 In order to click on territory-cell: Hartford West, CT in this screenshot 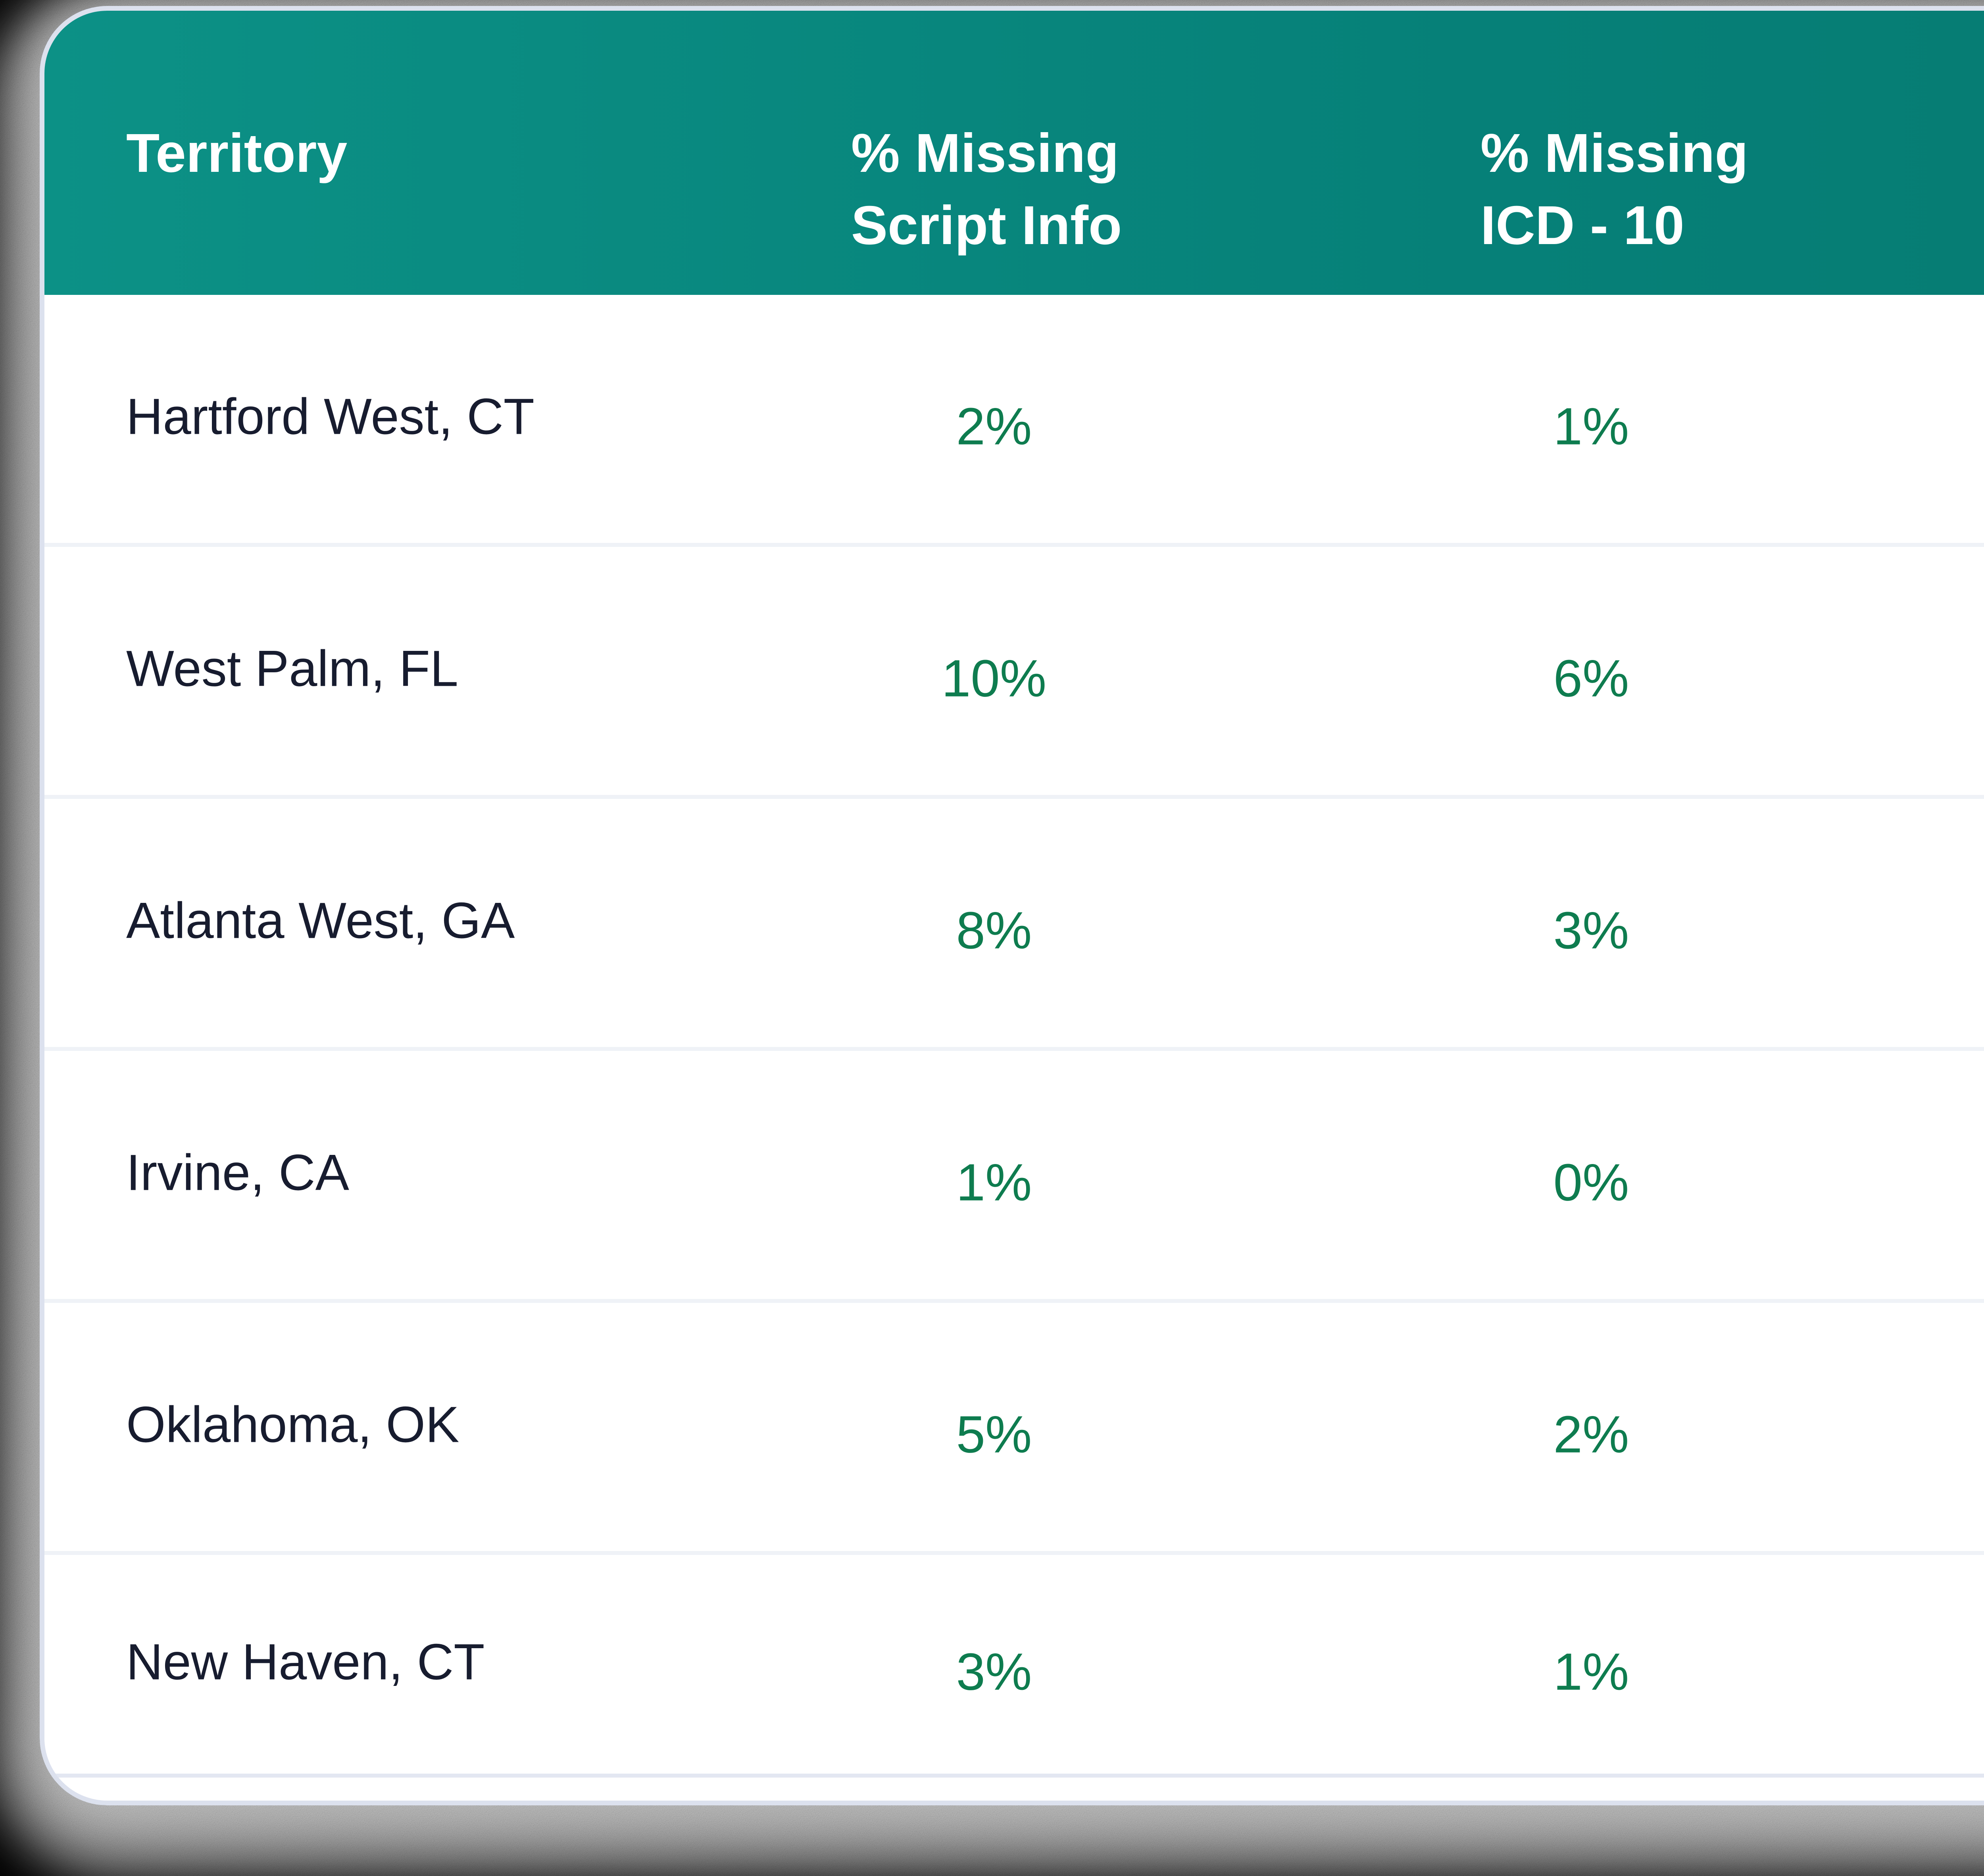, I will do `click(330, 416)`.